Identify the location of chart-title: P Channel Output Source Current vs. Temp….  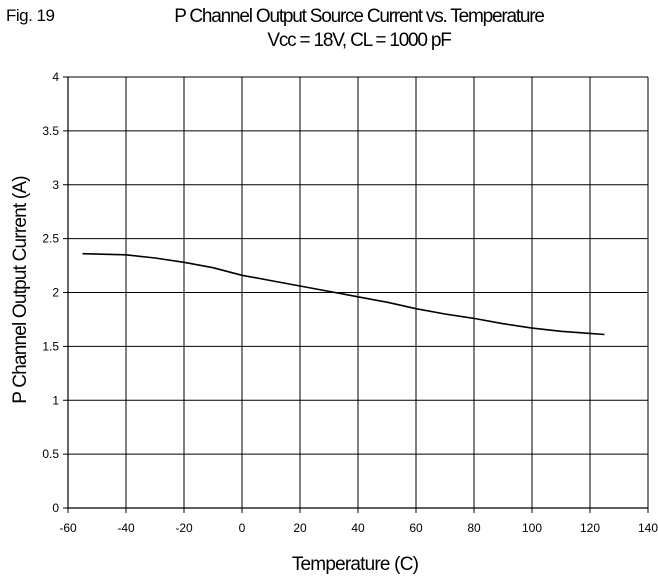
(359, 16).